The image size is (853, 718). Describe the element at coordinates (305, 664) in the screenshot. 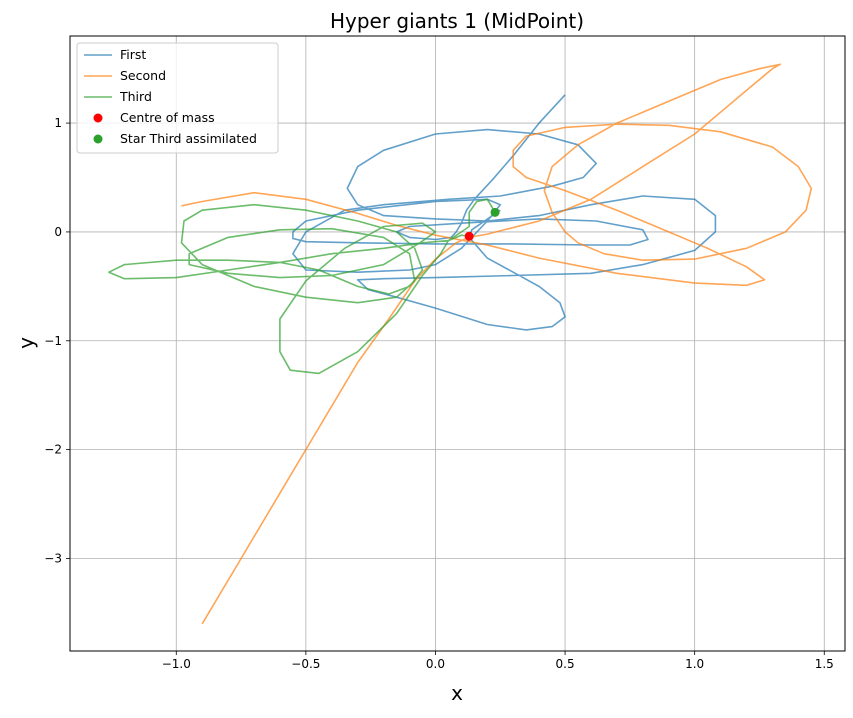

I see `x-tick-label: −0.5` at that location.